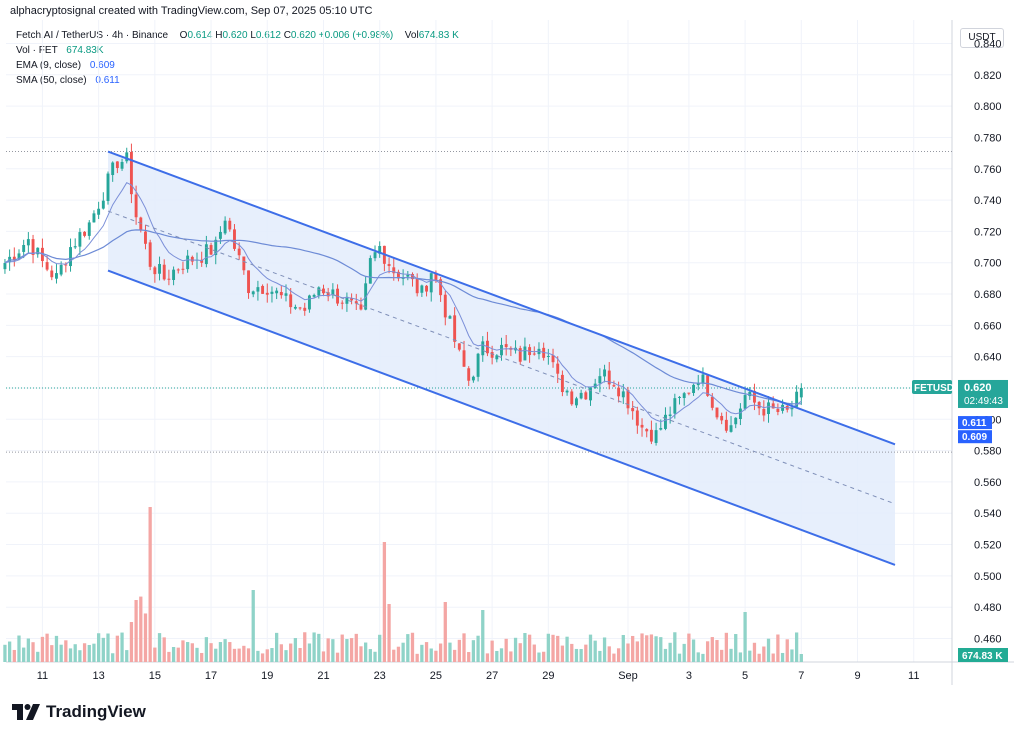  I want to click on price-tick-label: 0.520, so click(988, 546).